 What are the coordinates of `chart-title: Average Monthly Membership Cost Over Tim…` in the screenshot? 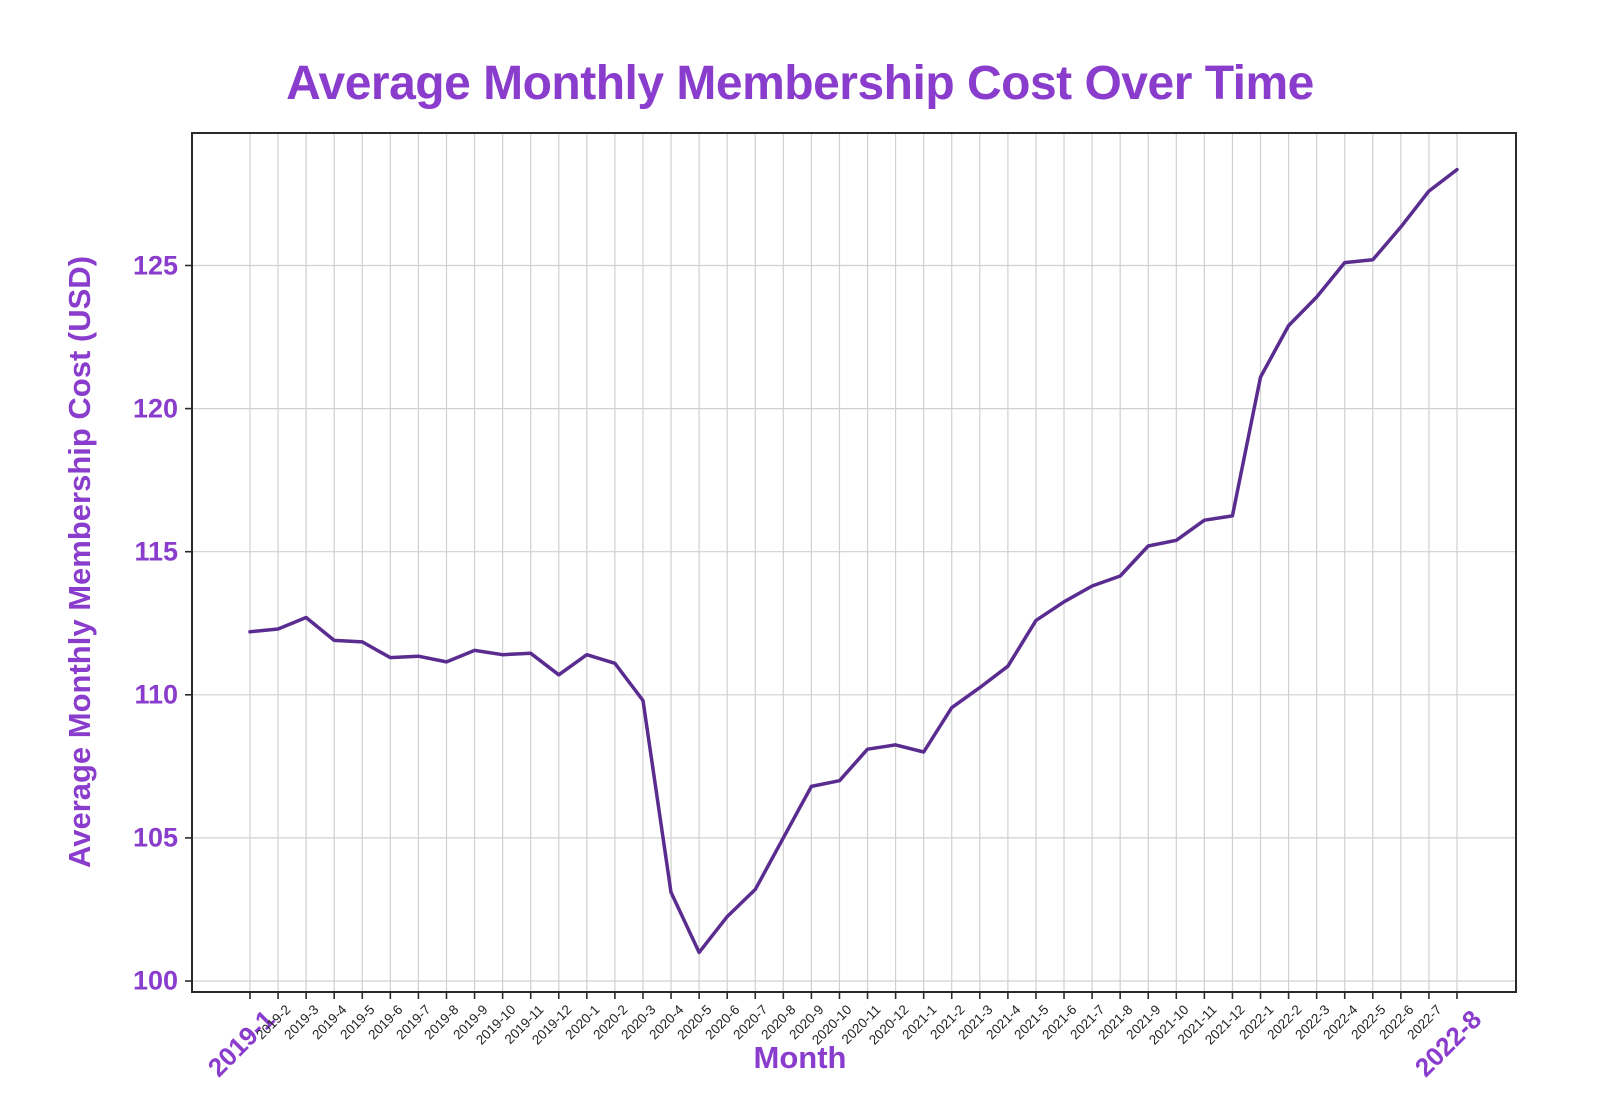 It's located at (800, 83).